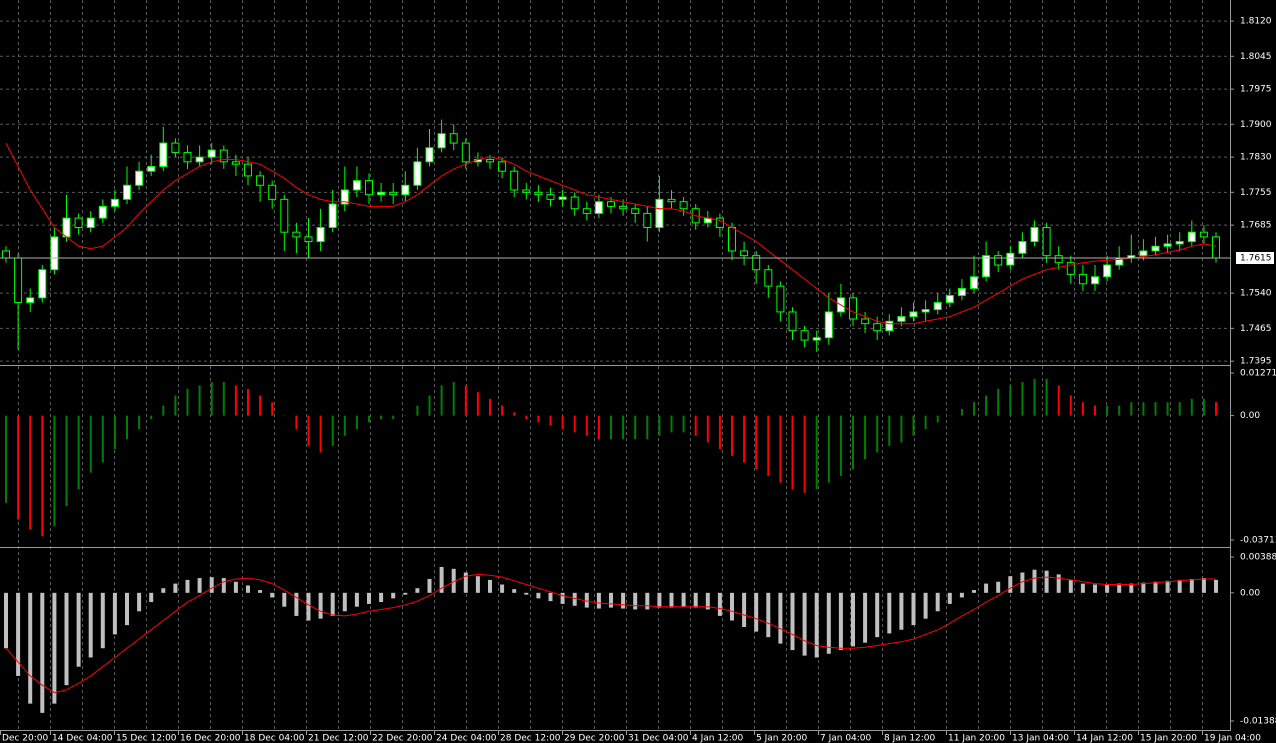 The height and width of the screenshot is (743, 1276). I want to click on y-tick-label: 0.01271, so click(1258, 374).